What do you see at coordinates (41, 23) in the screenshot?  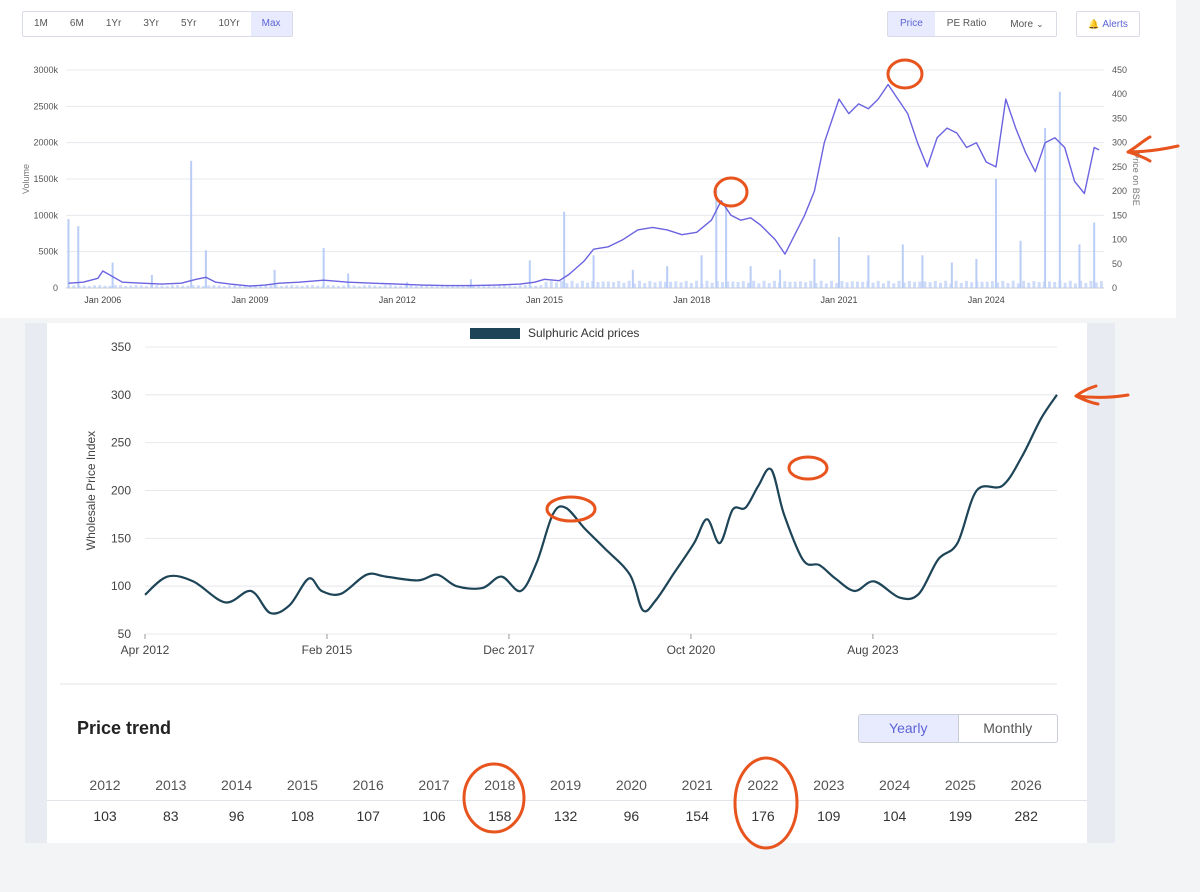 I see `range-button-1m: 1M` at bounding box center [41, 23].